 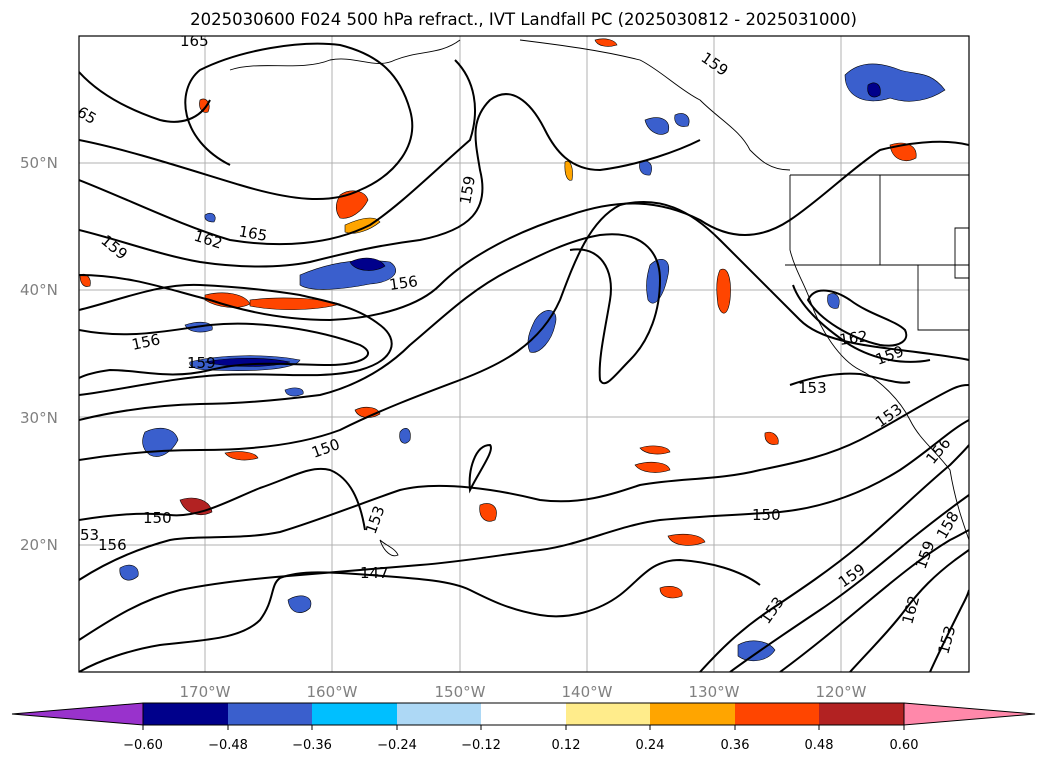 I want to click on colorbar-tick-label: 0.24, so click(x=650, y=745).